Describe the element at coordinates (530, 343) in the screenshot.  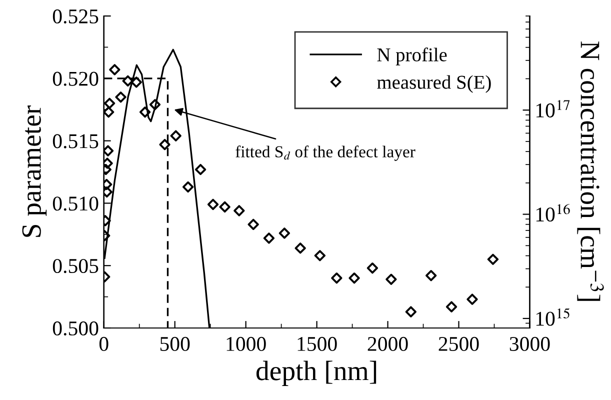
I see `x-tick-label: 3000` at that location.